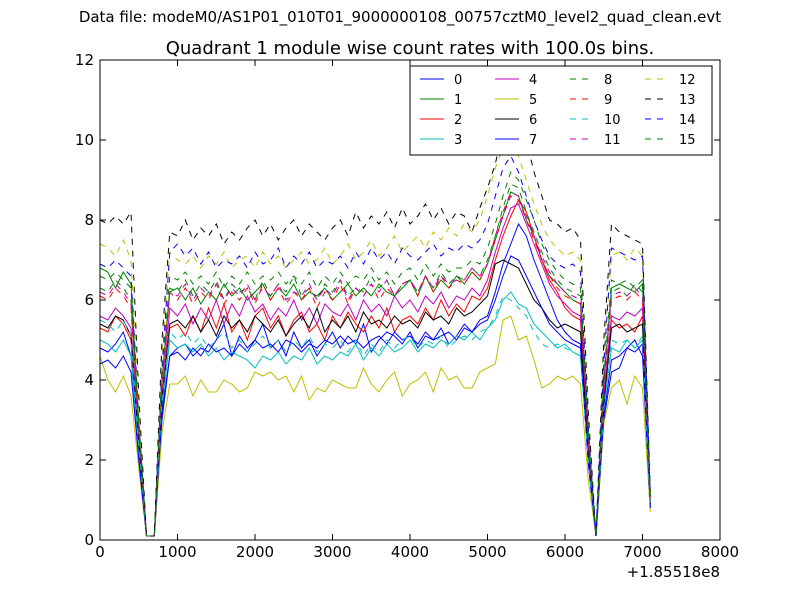 This screenshot has height=600, width=800. Describe the element at coordinates (687, 80) in the screenshot. I see `legend-label-12: 12` at that location.